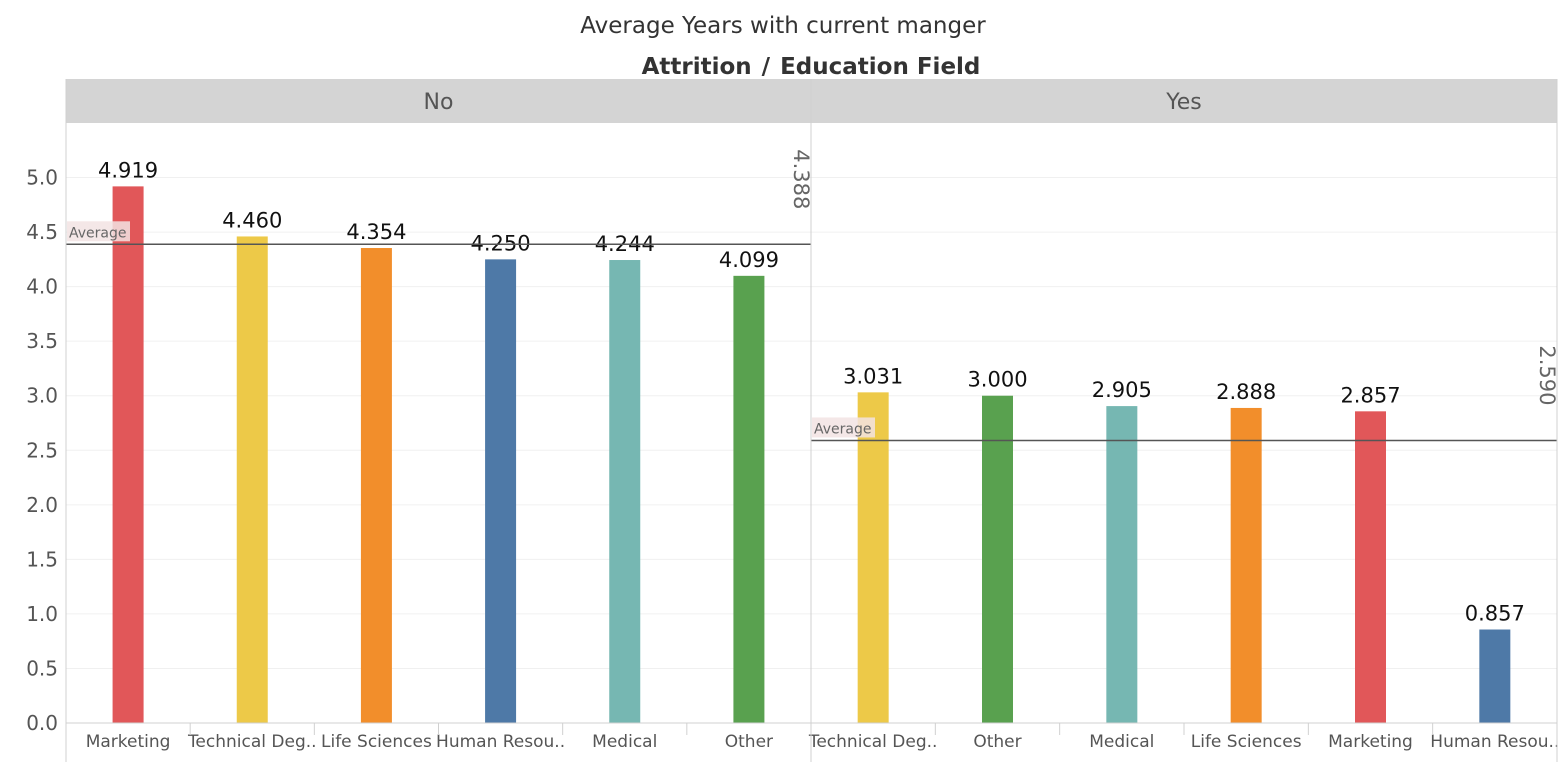 The width and height of the screenshot is (1564, 768). Describe the element at coordinates (501, 243) in the screenshot. I see `data-label: 4.250` at that location.